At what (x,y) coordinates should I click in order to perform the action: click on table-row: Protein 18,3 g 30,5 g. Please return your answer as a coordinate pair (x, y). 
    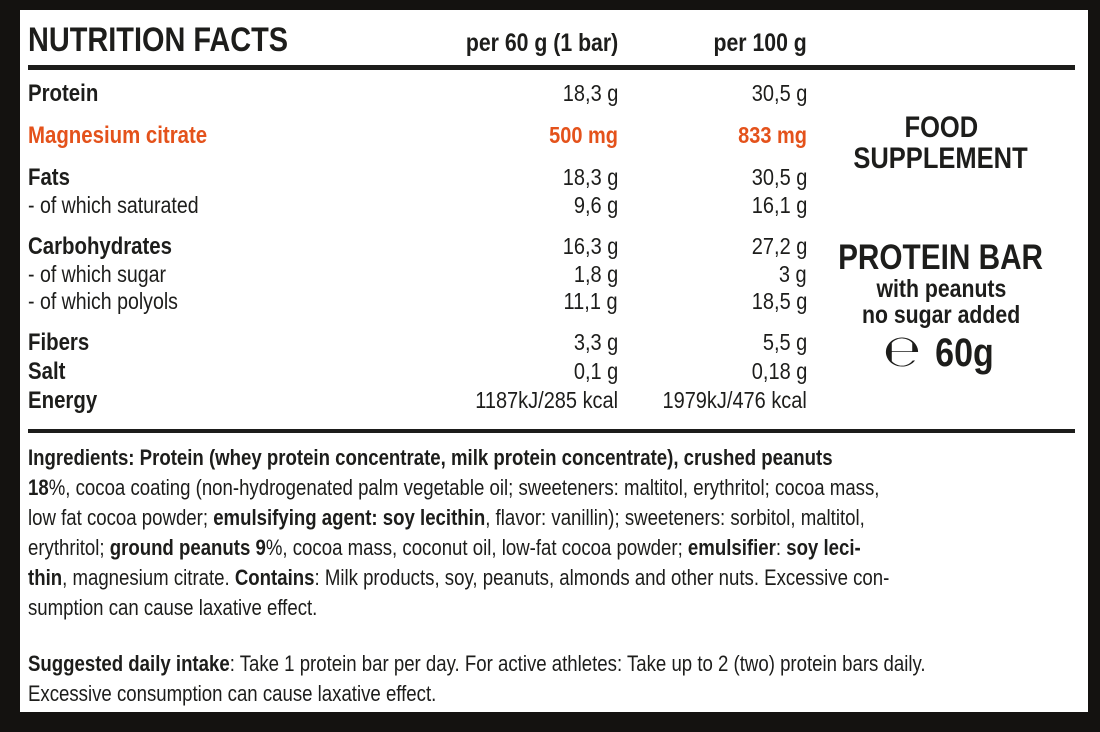
    Looking at the image, I should click on (417, 93).